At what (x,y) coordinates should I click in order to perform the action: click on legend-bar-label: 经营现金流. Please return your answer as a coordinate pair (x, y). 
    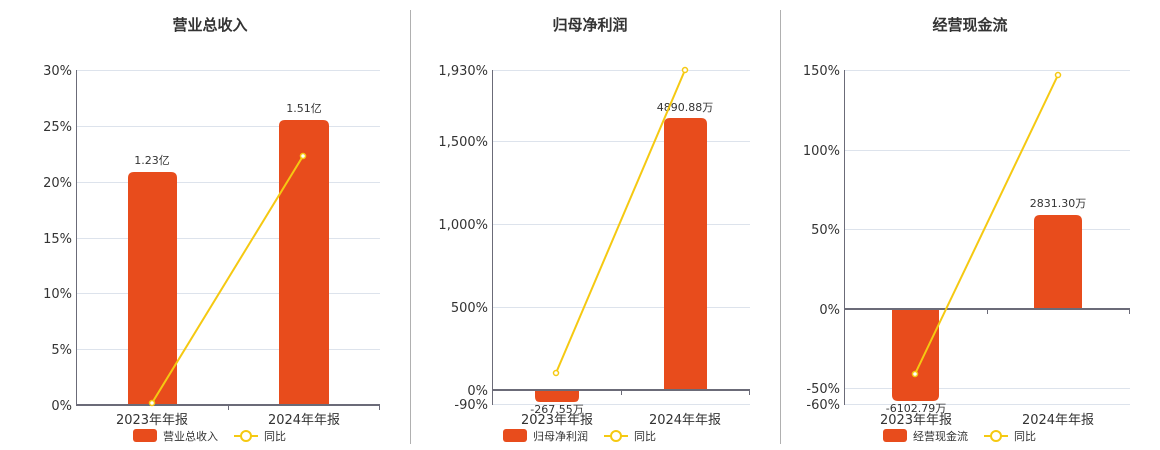
    Looking at the image, I should click on (940, 436).